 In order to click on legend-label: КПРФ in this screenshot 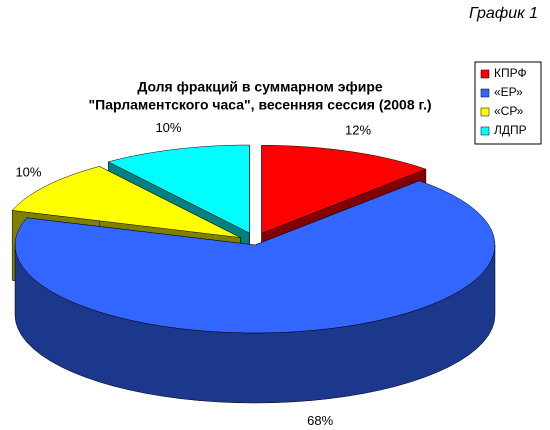, I will do `click(510, 73)`.